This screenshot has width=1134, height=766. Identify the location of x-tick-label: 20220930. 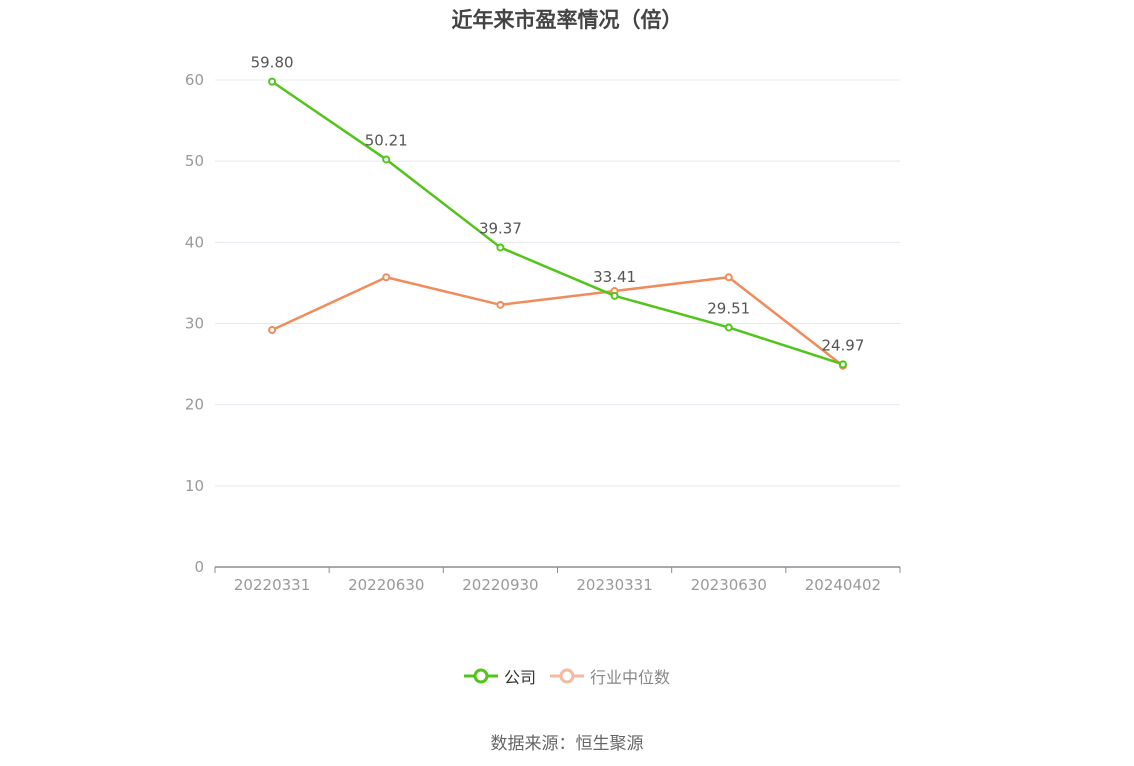
(500, 585).